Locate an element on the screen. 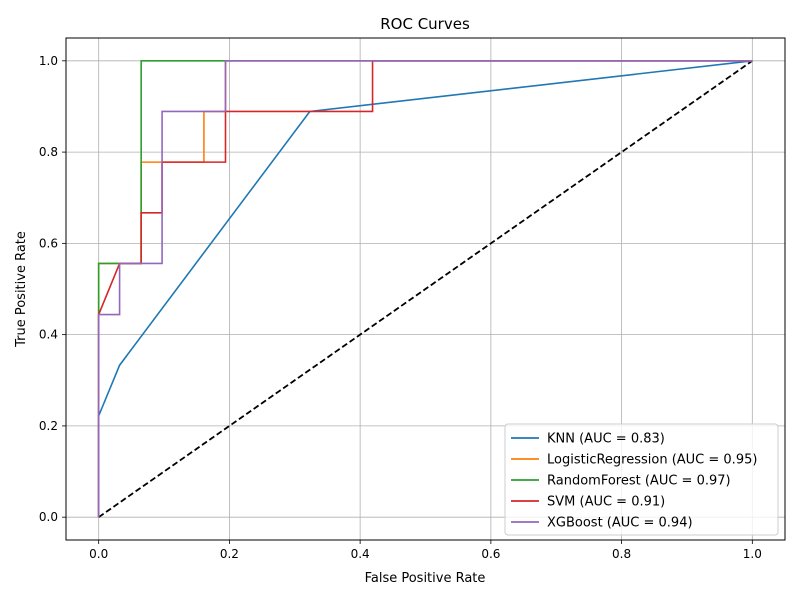 This screenshot has height=600, width=800. x-tick-label: 0.4 is located at coordinates (360, 554).